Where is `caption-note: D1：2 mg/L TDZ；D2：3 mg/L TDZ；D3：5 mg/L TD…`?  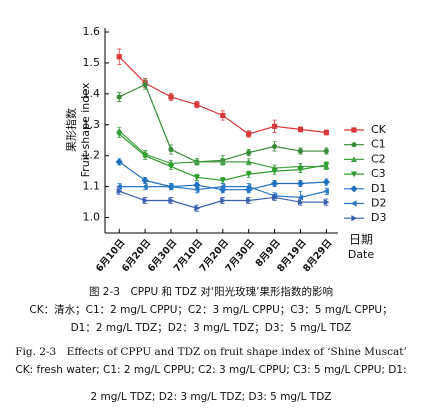 caption-note: D1：2 mg/L TDZ；D2：3 mg/L TDZ；D3：5 mg/L TD… is located at coordinates (211, 328).